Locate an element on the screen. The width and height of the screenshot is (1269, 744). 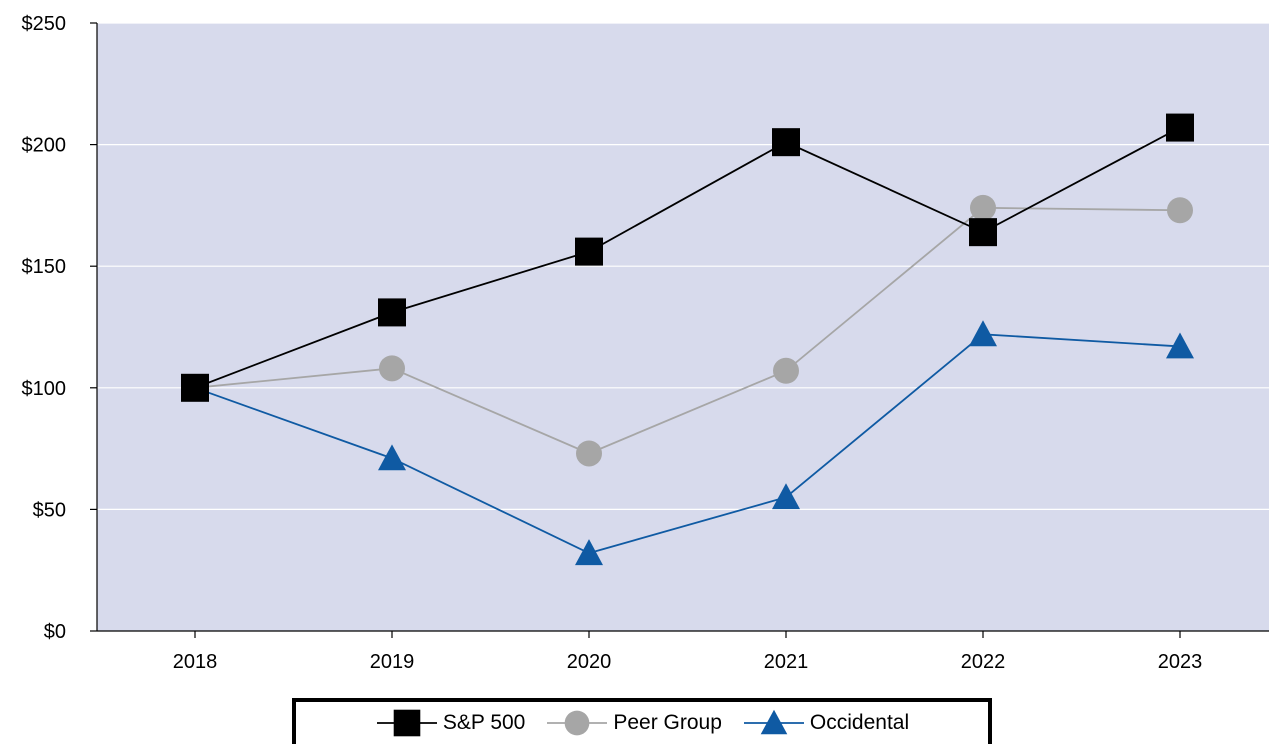
legend-item: Peer Group is located at coordinates (633, 723).